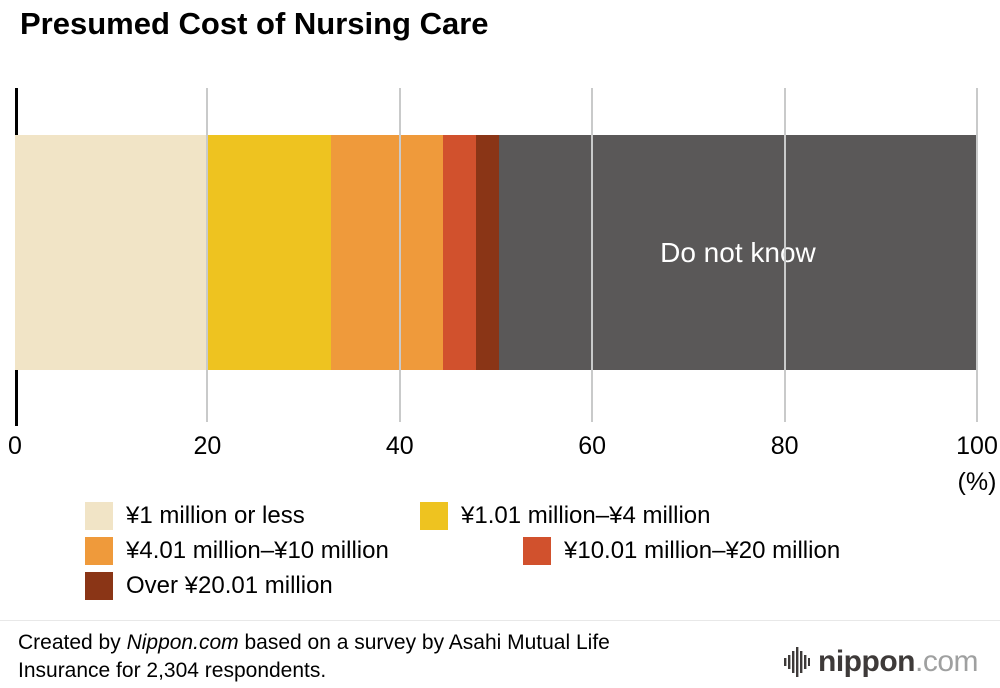 Image resolution: width=1000 pixels, height=688 pixels. I want to click on x-tick-label-0: 0, so click(15, 446).